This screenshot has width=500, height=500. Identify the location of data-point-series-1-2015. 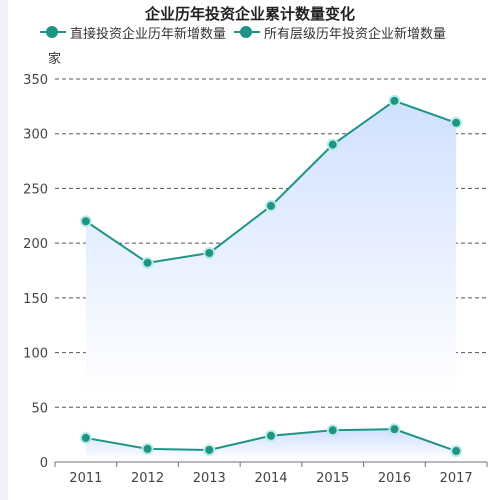
(332, 430).